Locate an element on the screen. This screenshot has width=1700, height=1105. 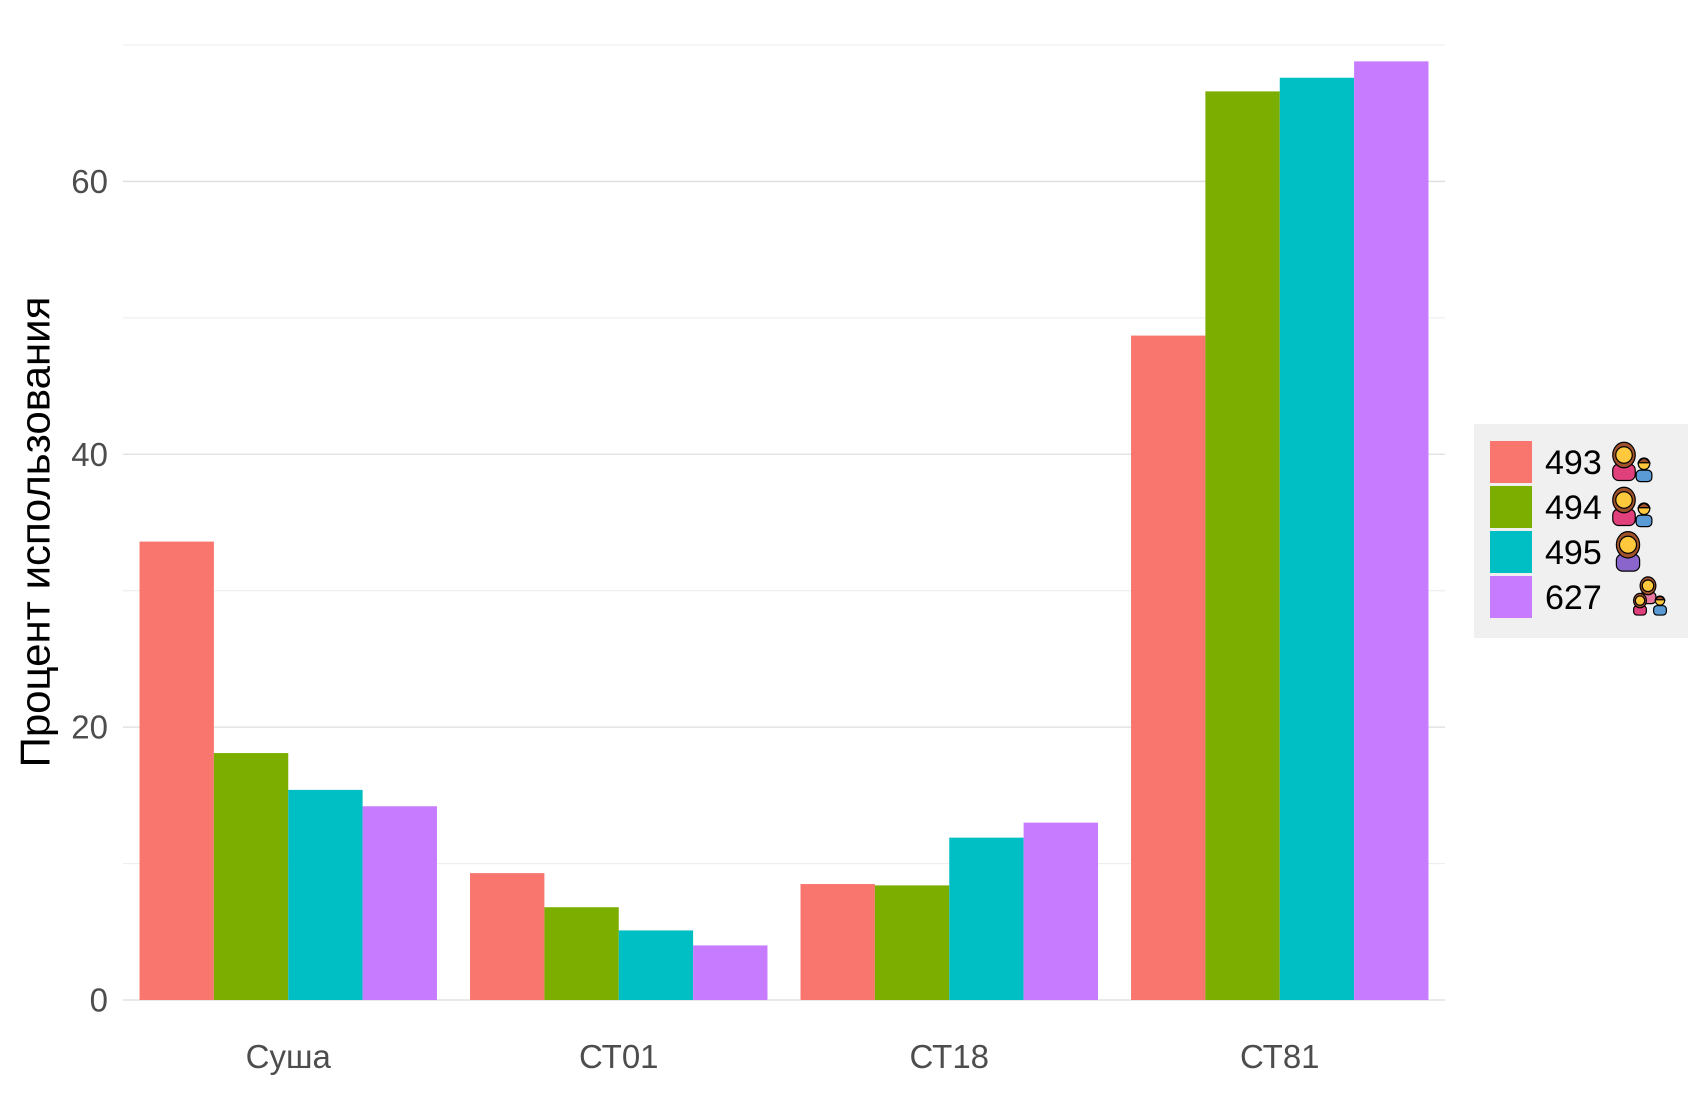
y-axis-title: Процент использования is located at coordinates (35, 532).